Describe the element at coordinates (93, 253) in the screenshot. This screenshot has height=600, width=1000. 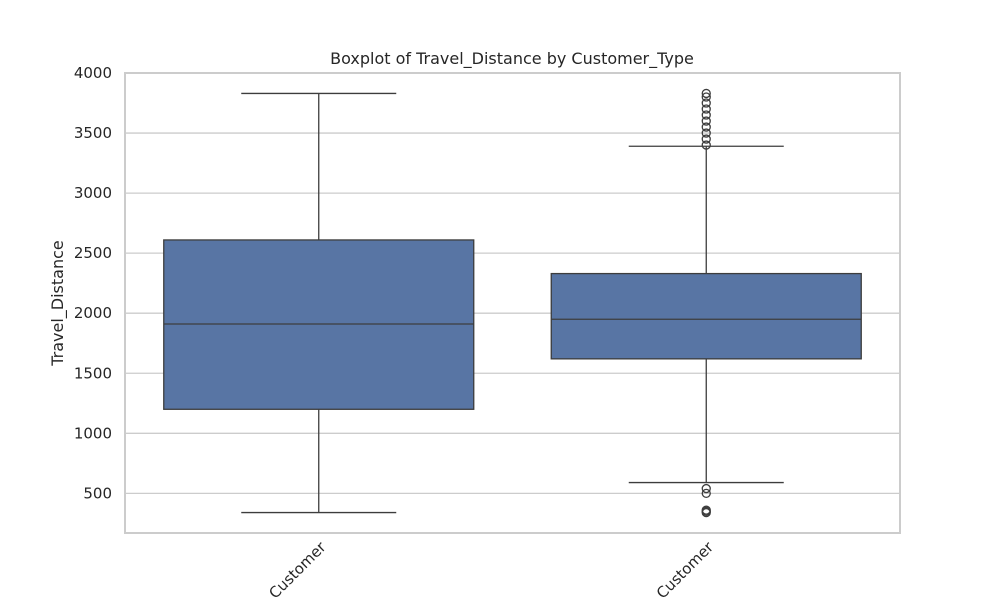
I see `y-tick-label: 2500` at that location.